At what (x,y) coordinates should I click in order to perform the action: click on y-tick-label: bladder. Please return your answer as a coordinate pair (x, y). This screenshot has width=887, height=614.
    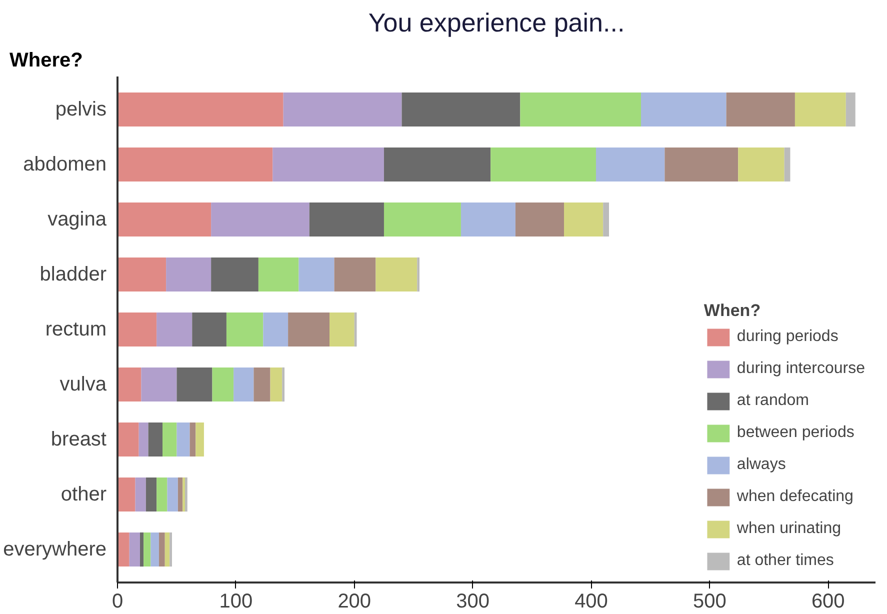
    Looking at the image, I should click on (73, 275).